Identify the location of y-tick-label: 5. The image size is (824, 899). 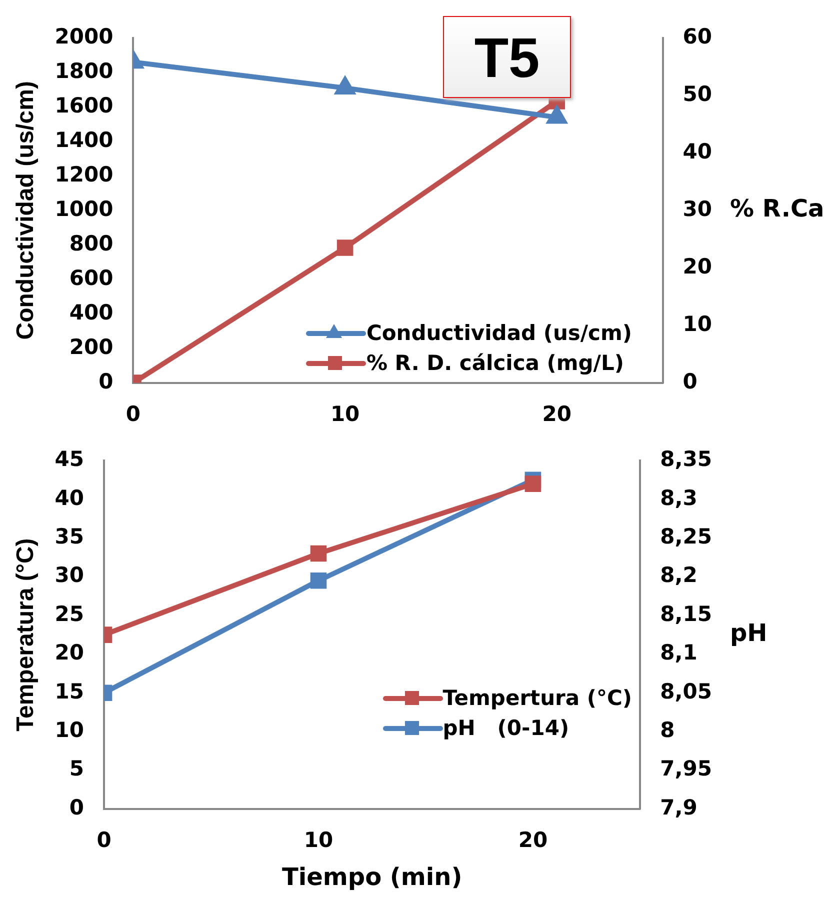
(76, 768).